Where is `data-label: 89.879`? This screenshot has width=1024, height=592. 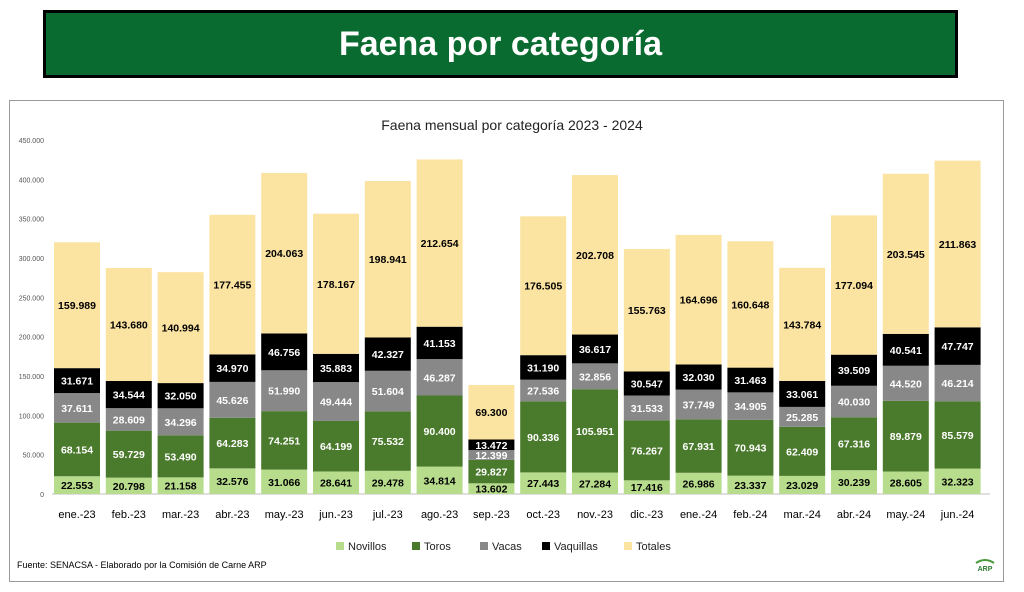
data-label: 89.879 is located at coordinates (906, 437).